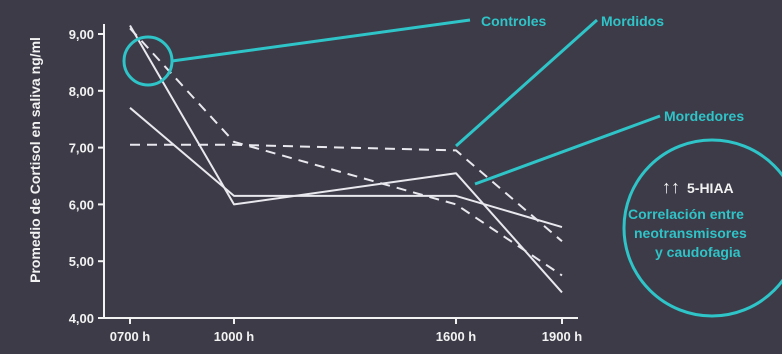 The height and width of the screenshot is (354, 782). I want to click on y-tick-label: 8,00, so click(81, 91).